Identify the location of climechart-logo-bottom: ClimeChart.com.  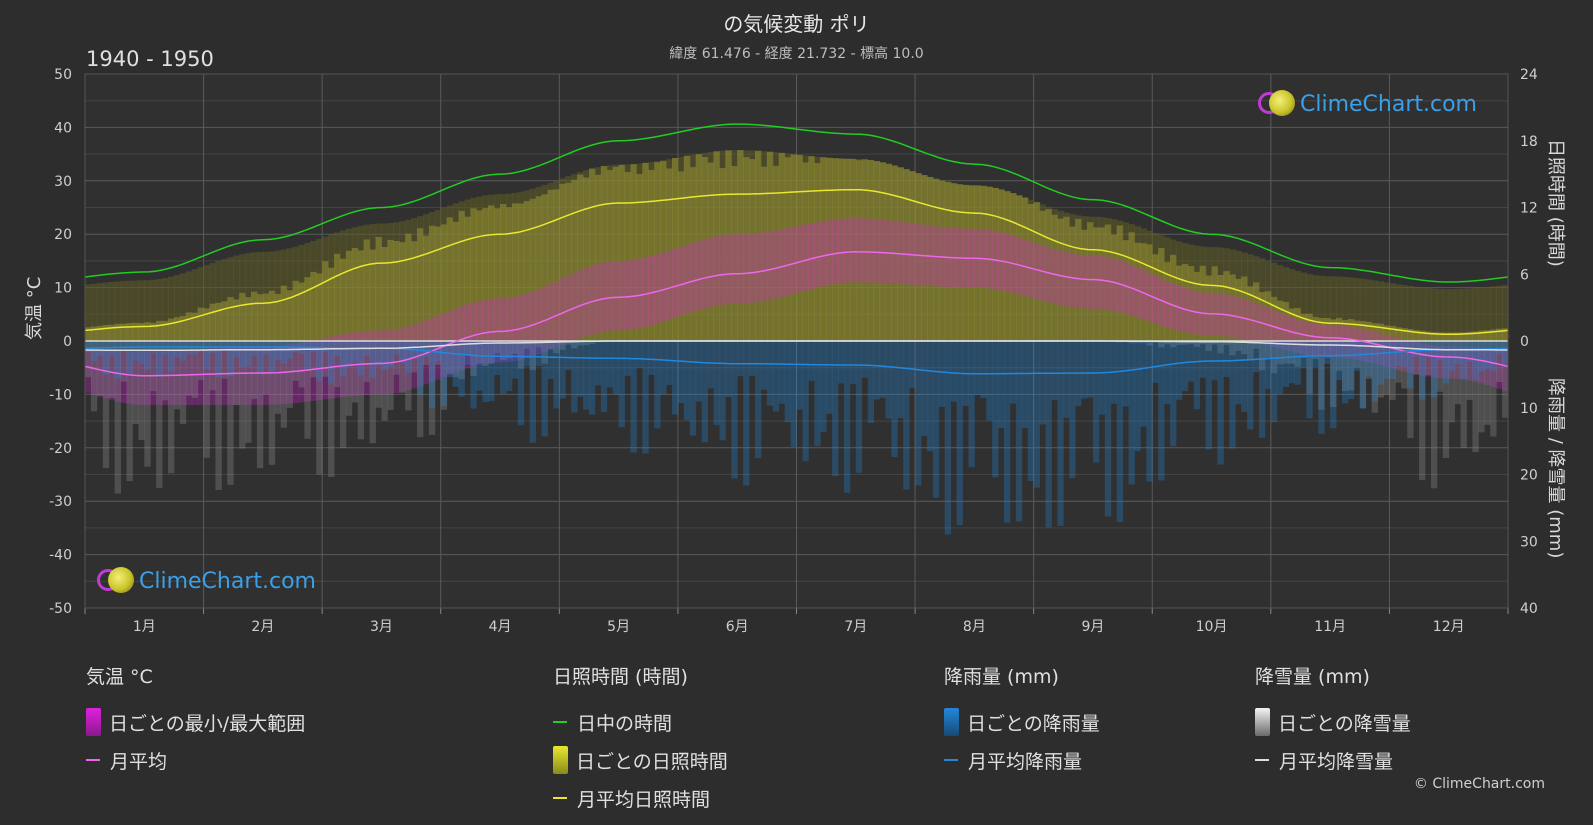
(206, 581).